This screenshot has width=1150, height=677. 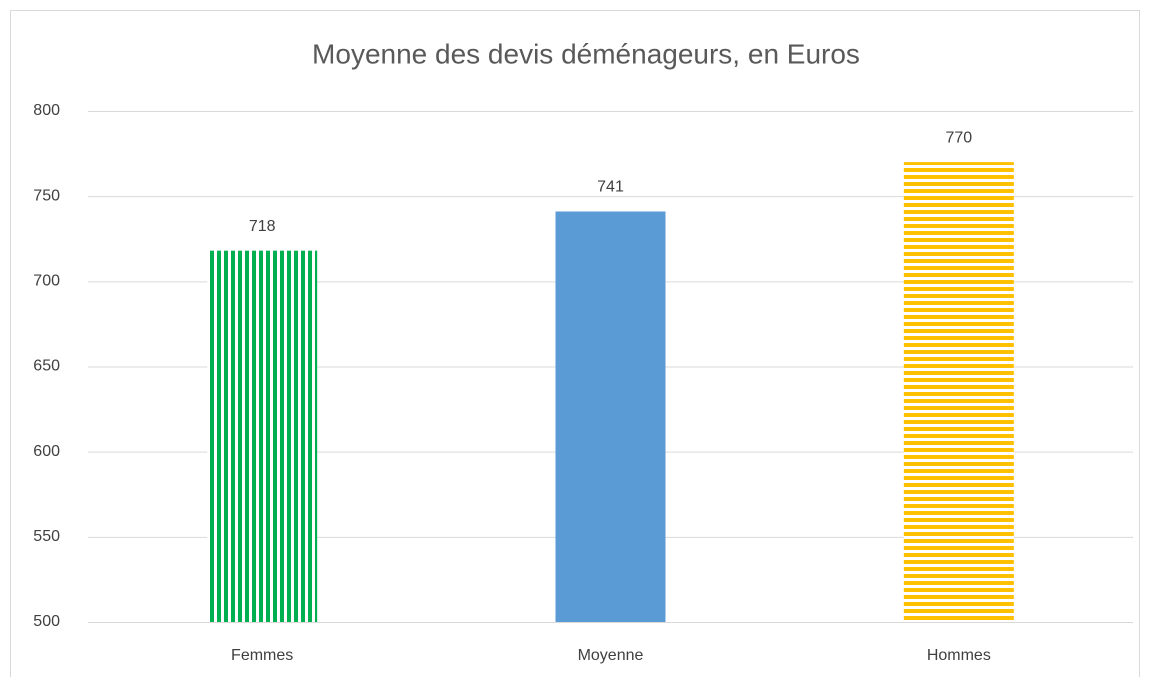 What do you see at coordinates (46, 536) in the screenshot?
I see `y-tick-label: 550` at bounding box center [46, 536].